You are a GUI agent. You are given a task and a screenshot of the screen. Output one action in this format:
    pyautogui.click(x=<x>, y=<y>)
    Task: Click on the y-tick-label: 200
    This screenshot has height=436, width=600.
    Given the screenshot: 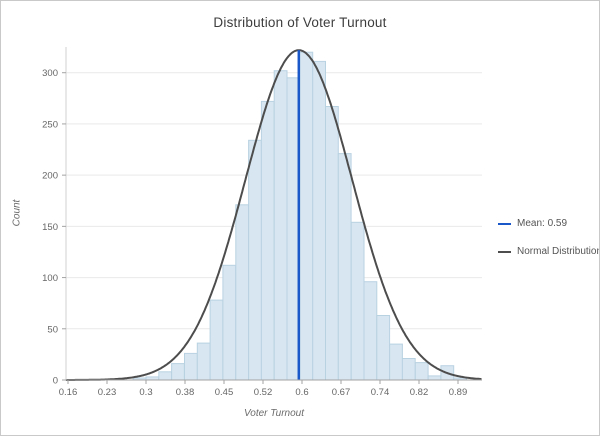 What is the action you would take?
    pyautogui.click(x=50, y=176)
    